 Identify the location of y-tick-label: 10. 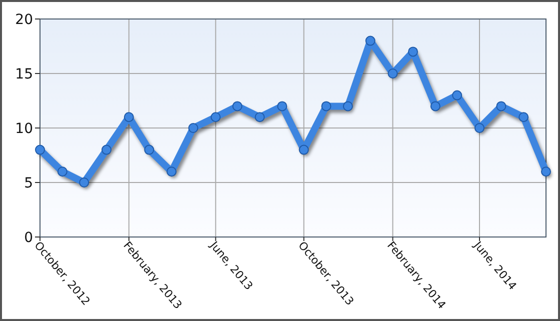
(24, 128).